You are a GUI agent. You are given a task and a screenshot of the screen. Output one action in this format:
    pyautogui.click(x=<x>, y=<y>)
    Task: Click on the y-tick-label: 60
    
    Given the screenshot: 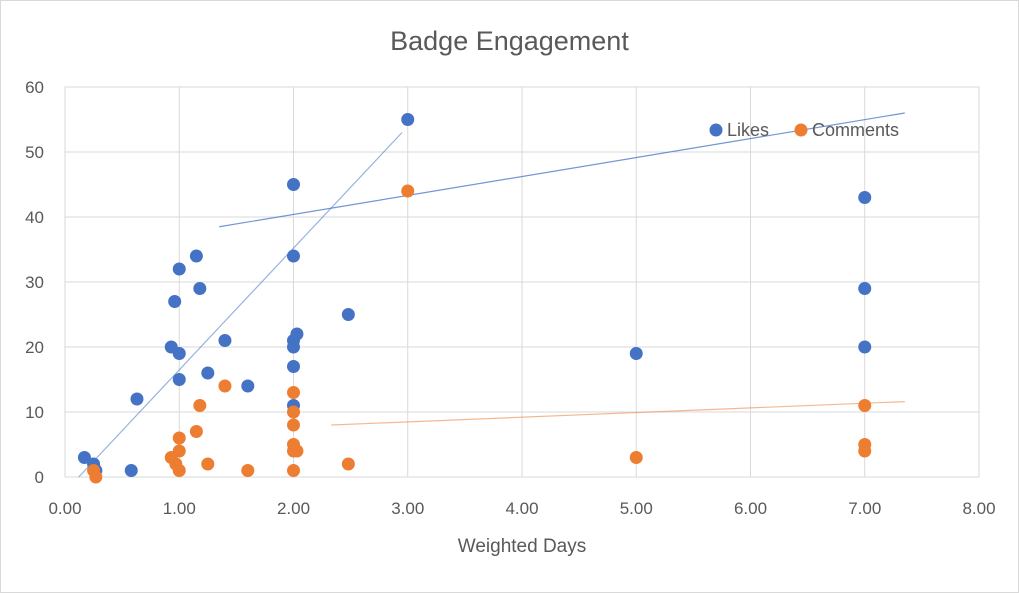 What is the action you would take?
    pyautogui.click(x=34, y=87)
    